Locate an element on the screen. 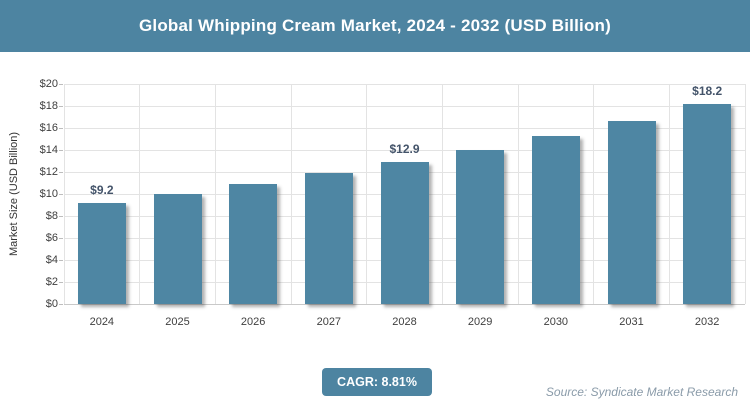 Image resolution: width=750 pixels, height=417 pixels. x-axis-tick-label: 2024 is located at coordinates (102, 322).